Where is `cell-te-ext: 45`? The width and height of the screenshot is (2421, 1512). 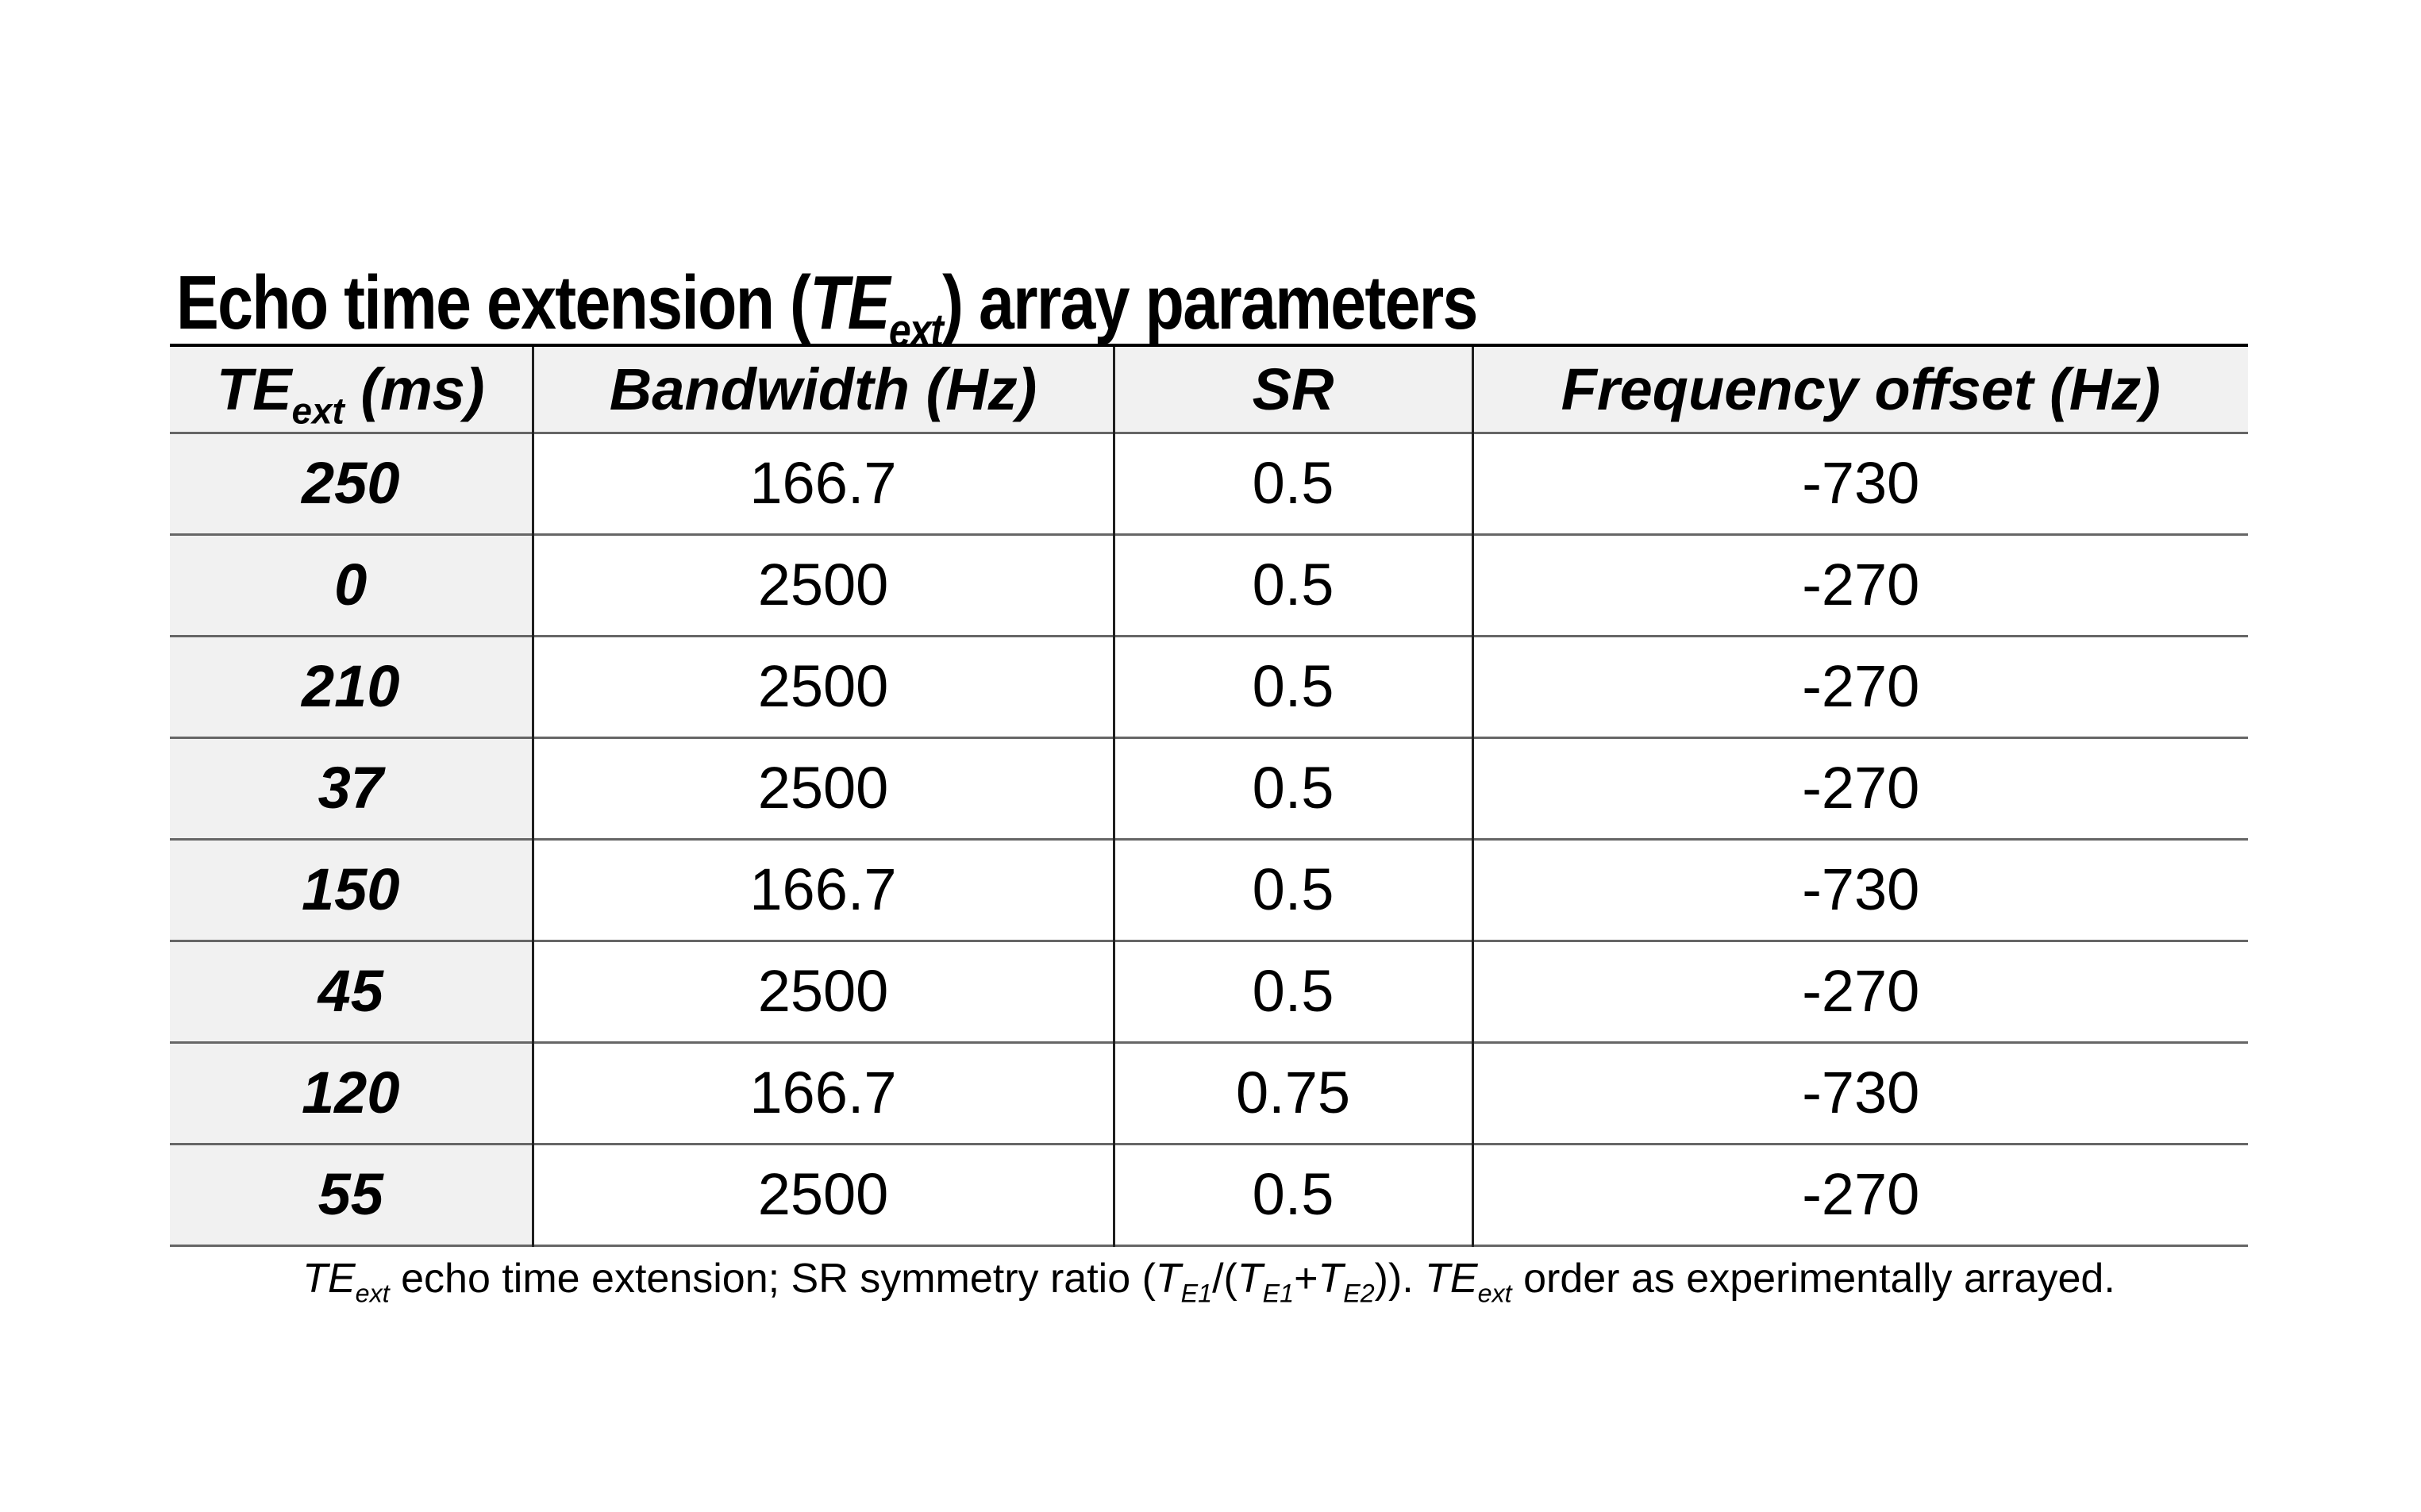
cell-te-ext: 45 is located at coordinates (352, 990).